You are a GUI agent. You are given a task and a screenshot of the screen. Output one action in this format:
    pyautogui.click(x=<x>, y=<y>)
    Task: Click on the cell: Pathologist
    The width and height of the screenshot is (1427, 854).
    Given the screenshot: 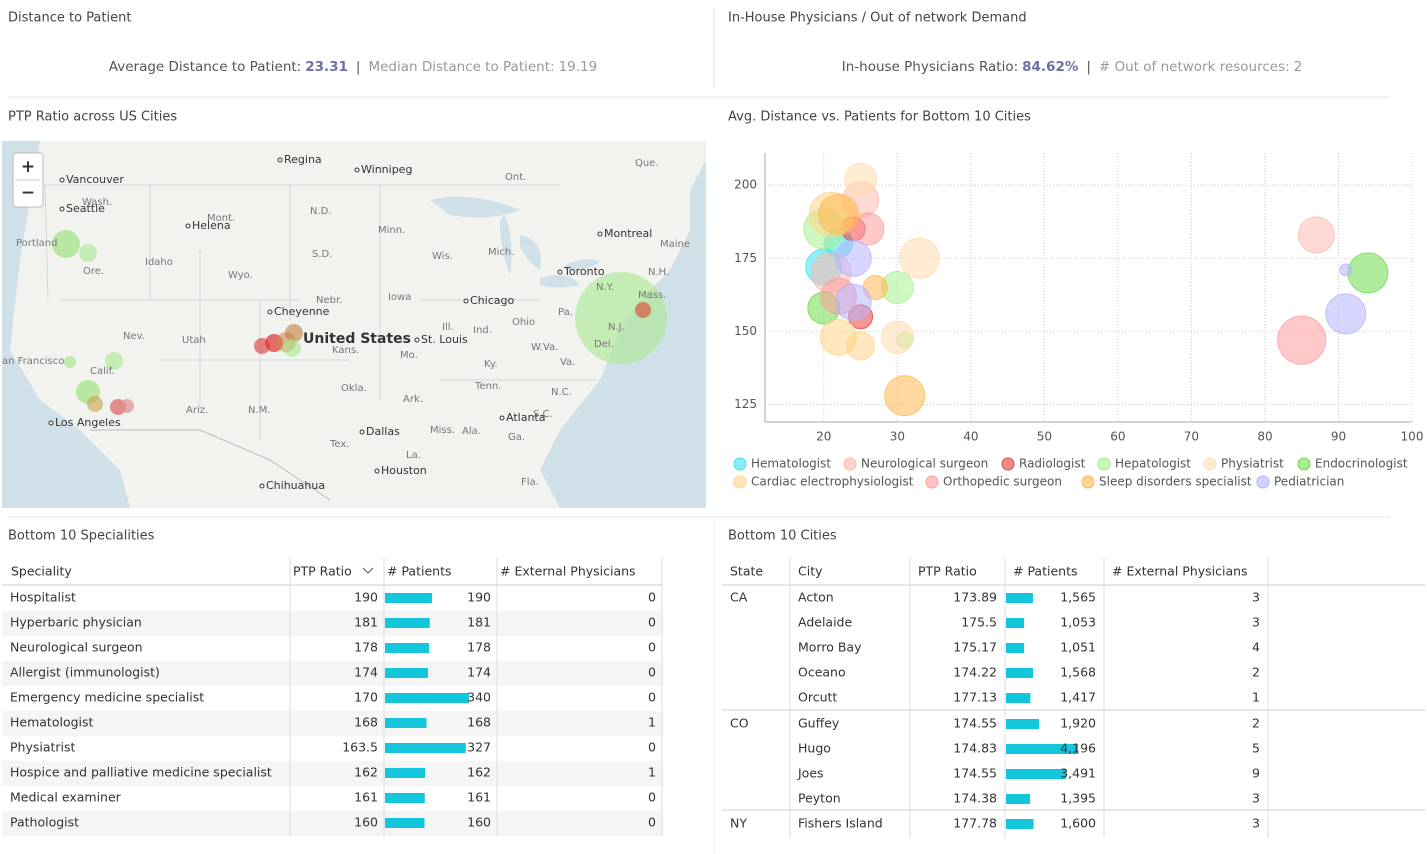 What is the action you would take?
    pyautogui.click(x=44, y=822)
    